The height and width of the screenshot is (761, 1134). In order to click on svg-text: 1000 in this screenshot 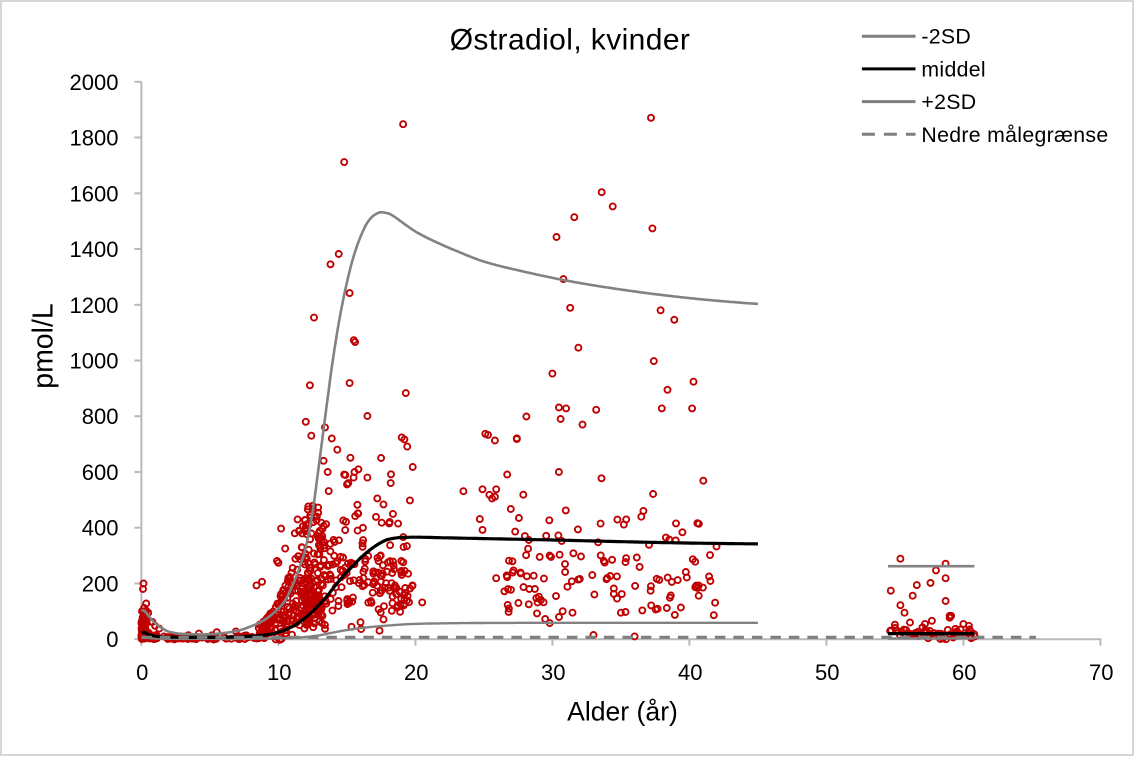, I will do `click(94, 361)`.